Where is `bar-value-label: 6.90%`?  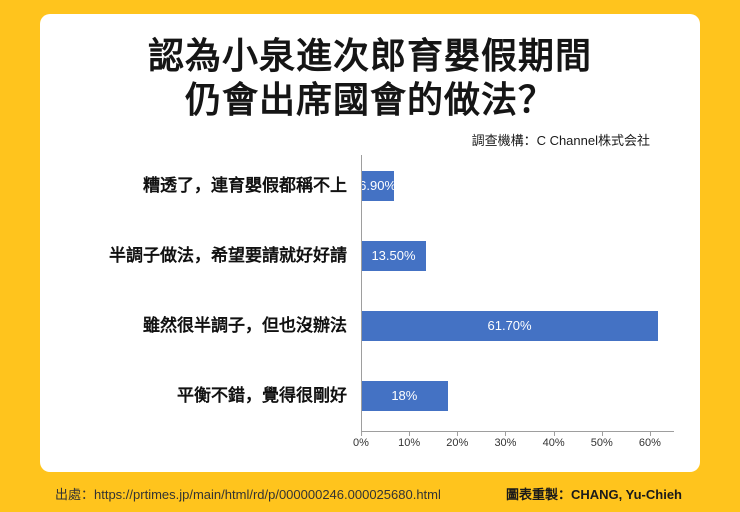
bar-value-label: 6.90% is located at coordinates (378, 186).